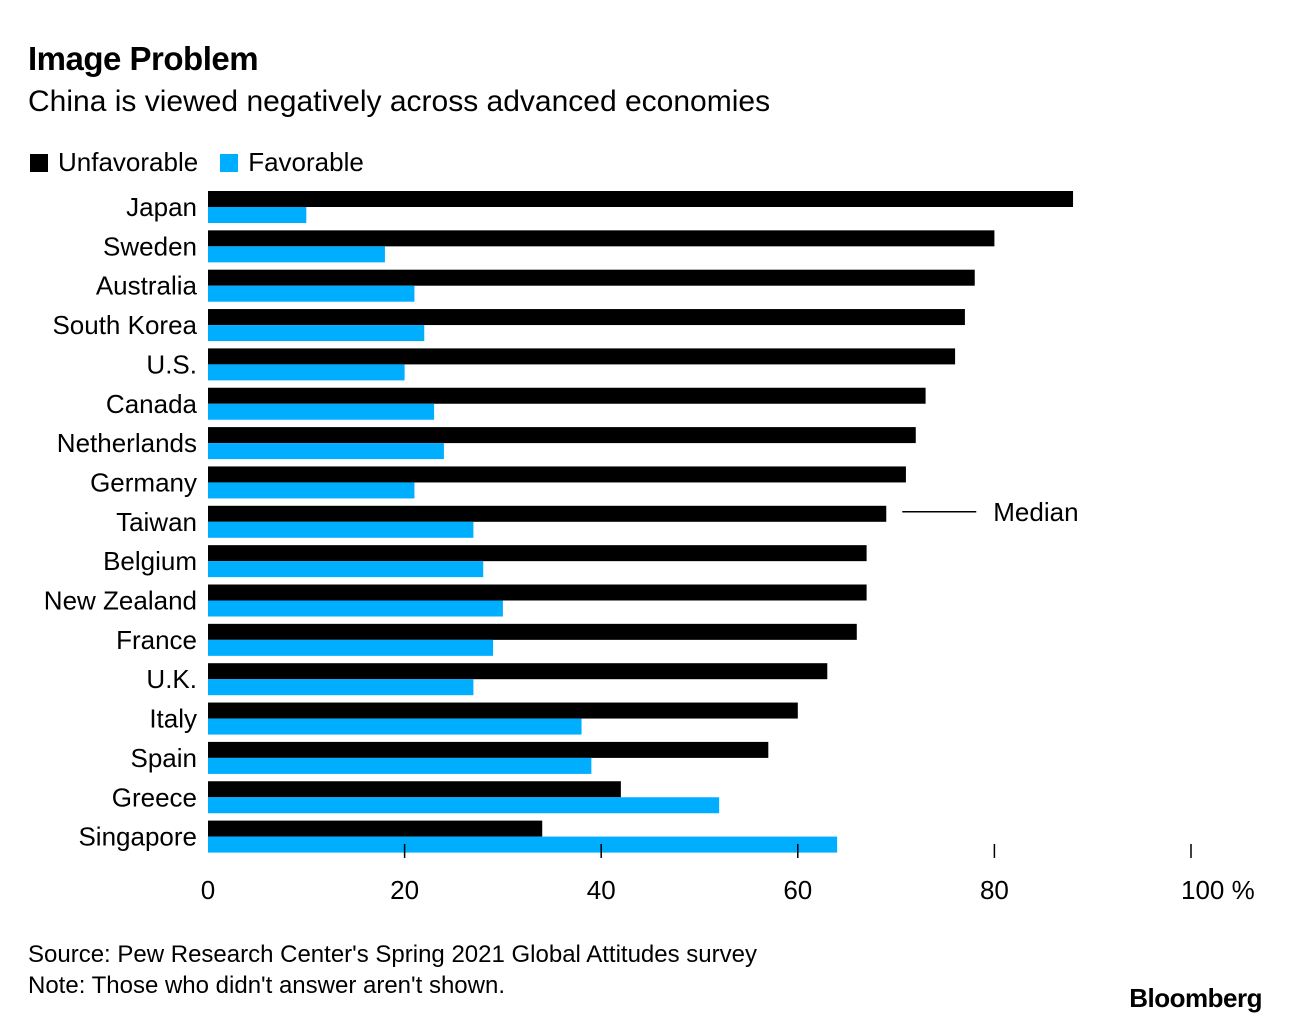 Image resolution: width=1290 pixels, height=1026 pixels. What do you see at coordinates (994, 890) in the screenshot?
I see `x-tick-label-80: 80` at bounding box center [994, 890].